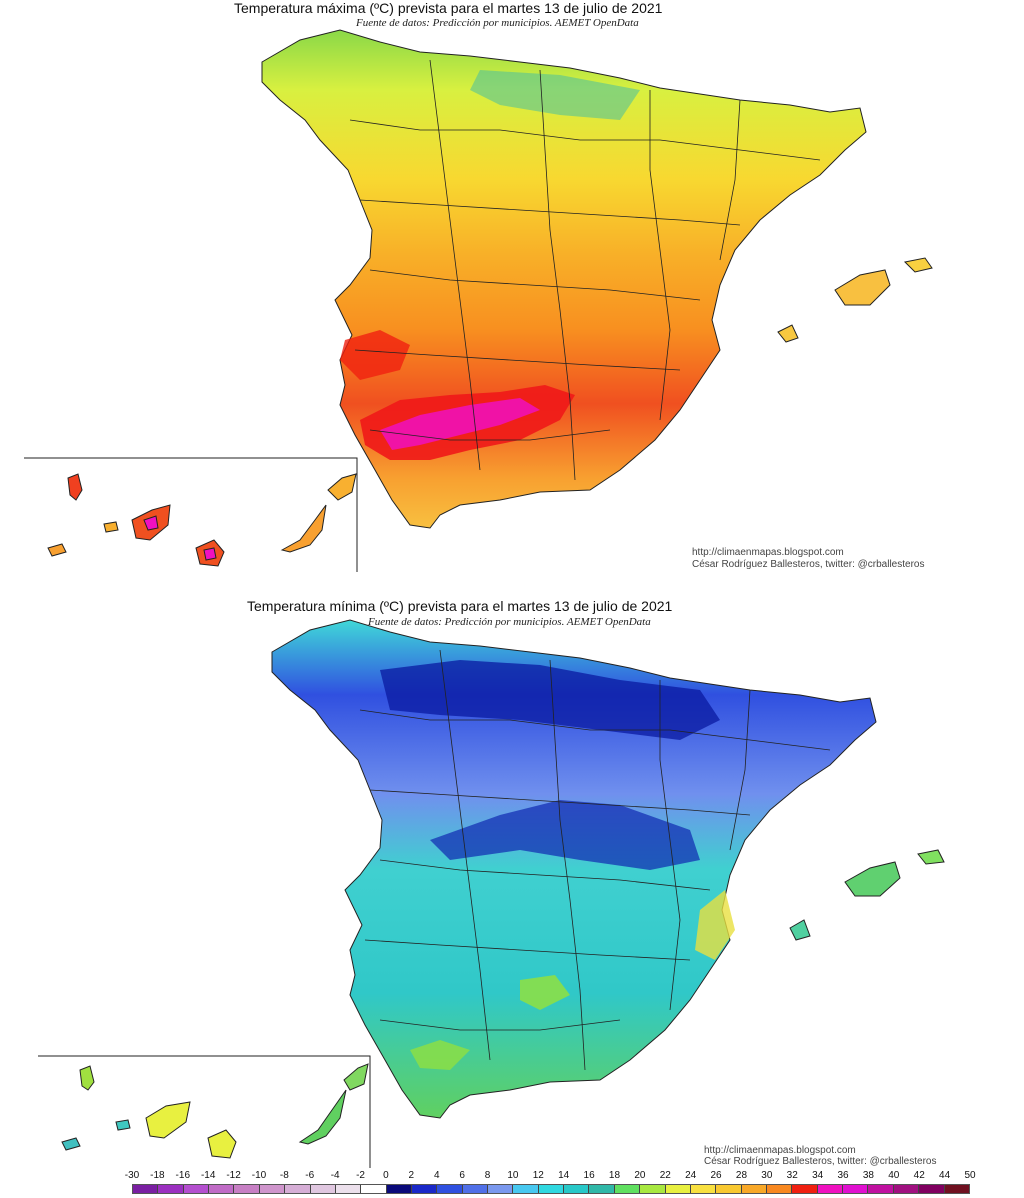 This screenshot has height=1198, width=1024. Describe the element at coordinates (335, 1175) in the screenshot. I see `legend-label: -4` at that location.